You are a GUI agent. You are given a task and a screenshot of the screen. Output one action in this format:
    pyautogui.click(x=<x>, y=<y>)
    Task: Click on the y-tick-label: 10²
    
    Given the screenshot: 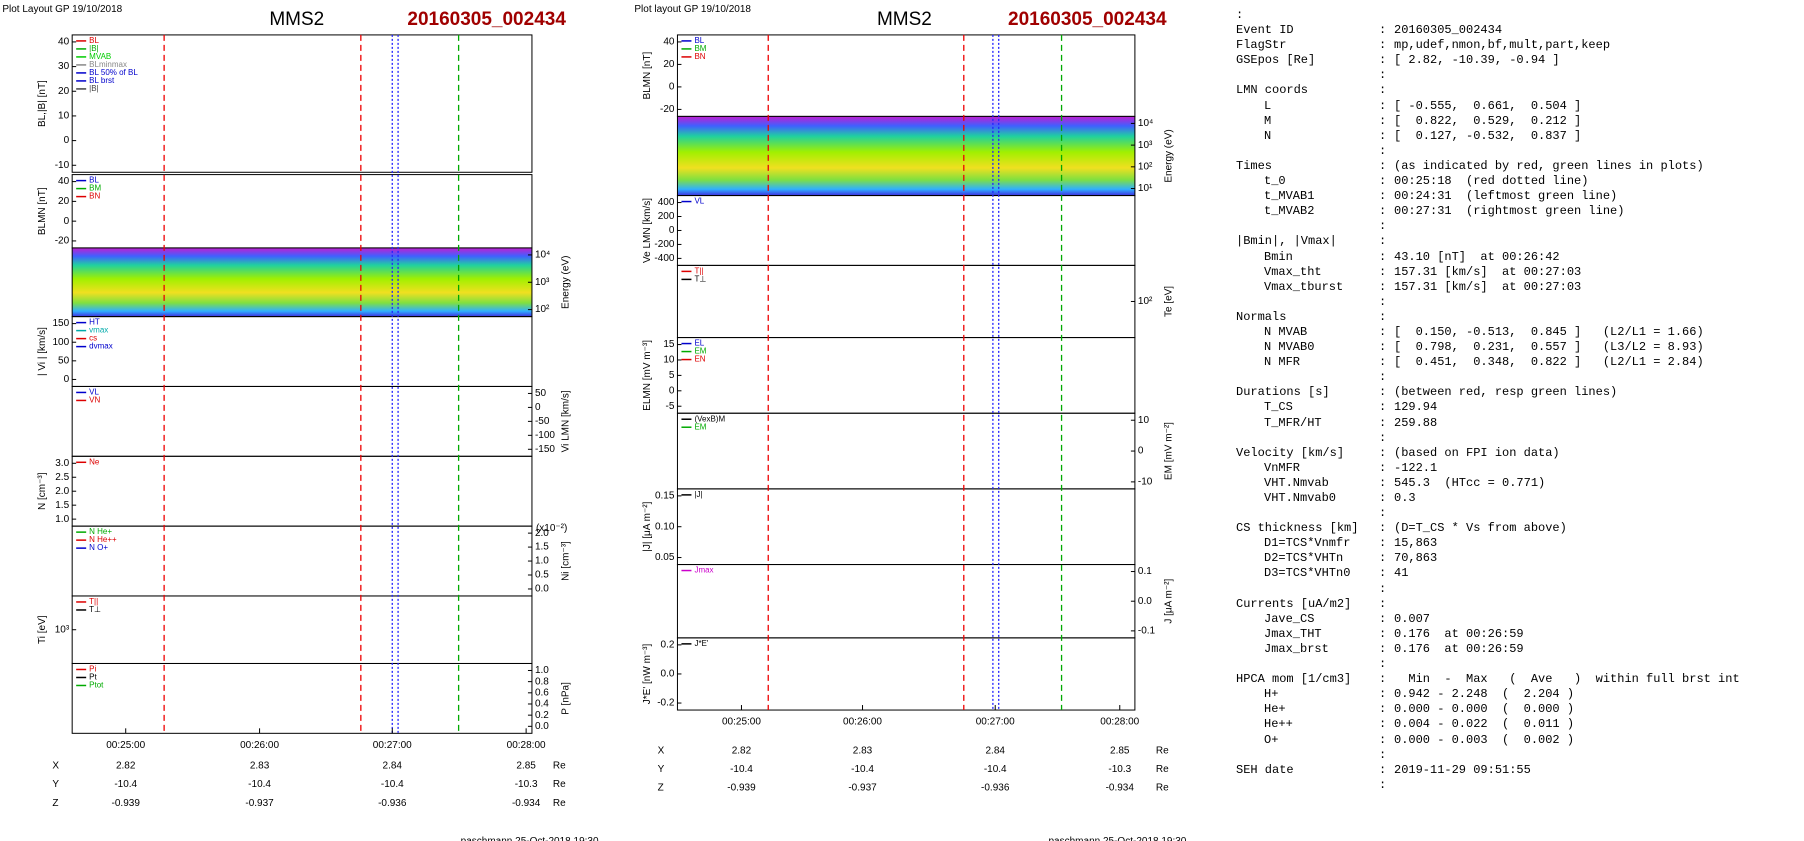 What is the action you would take?
    pyautogui.click(x=1145, y=301)
    